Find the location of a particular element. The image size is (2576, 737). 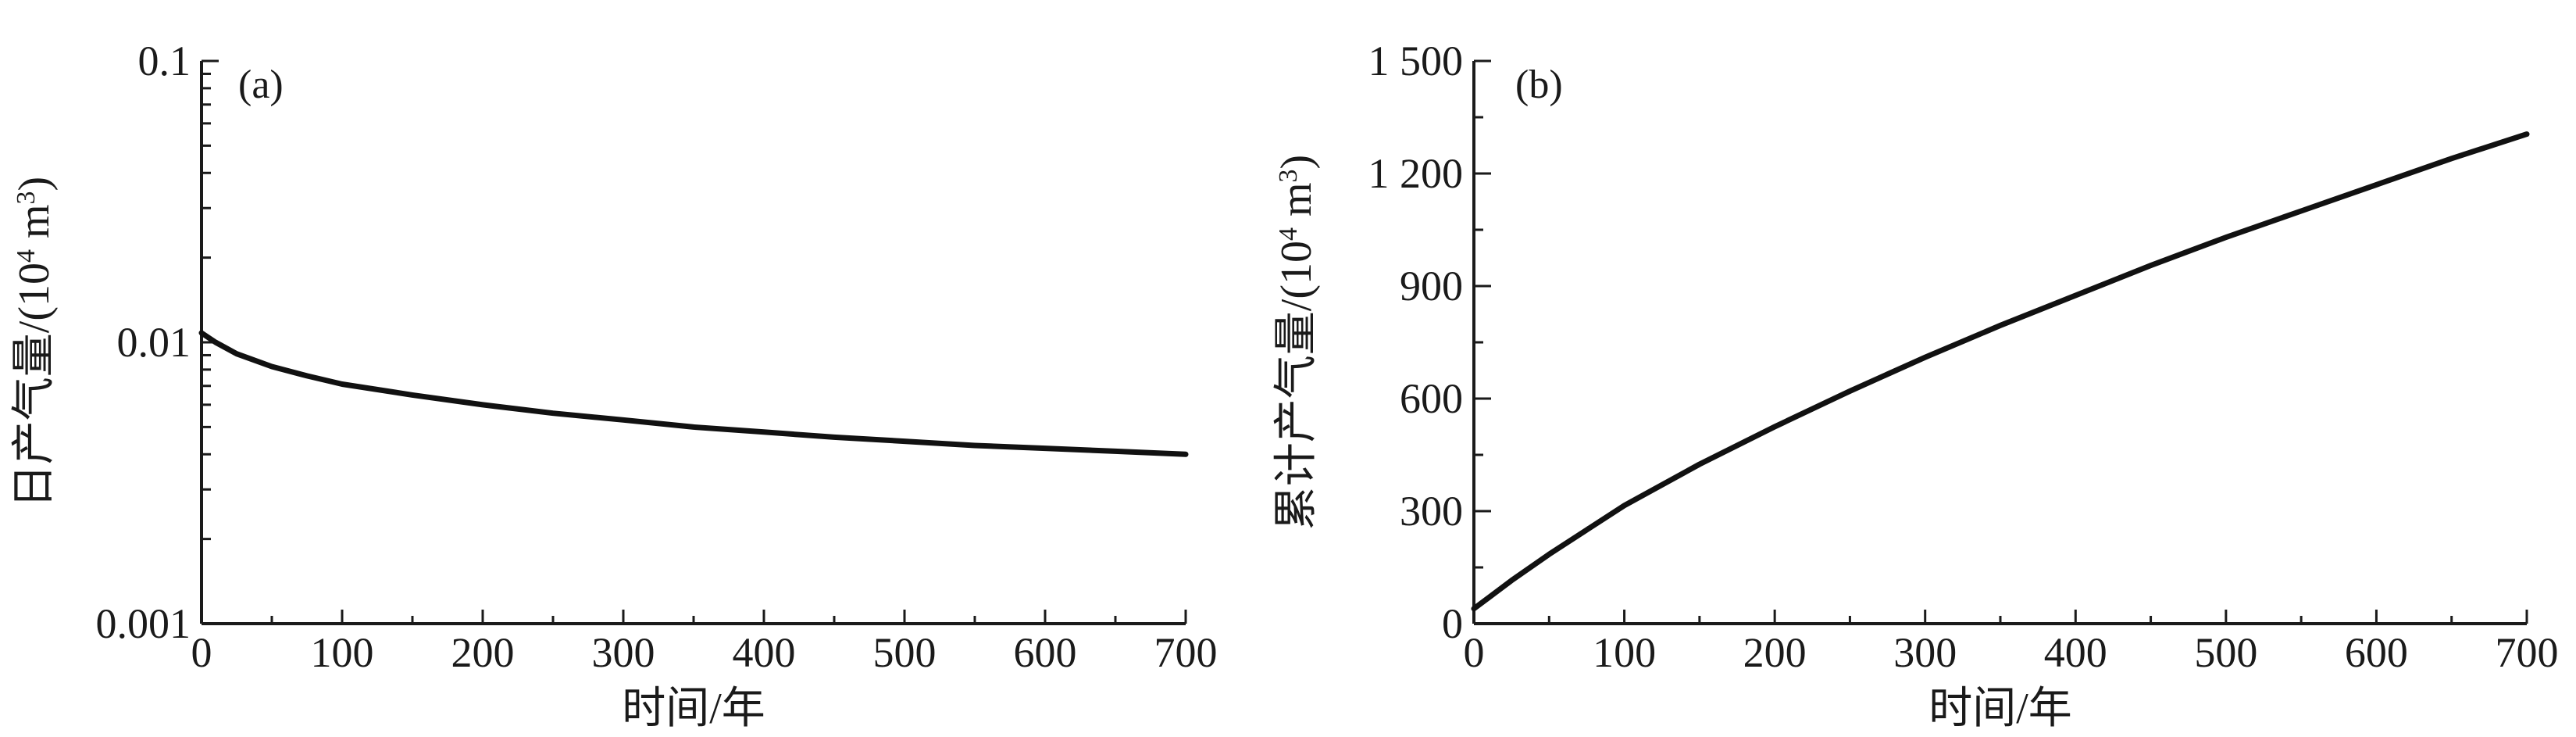

series-line is located at coordinates (693, 393).